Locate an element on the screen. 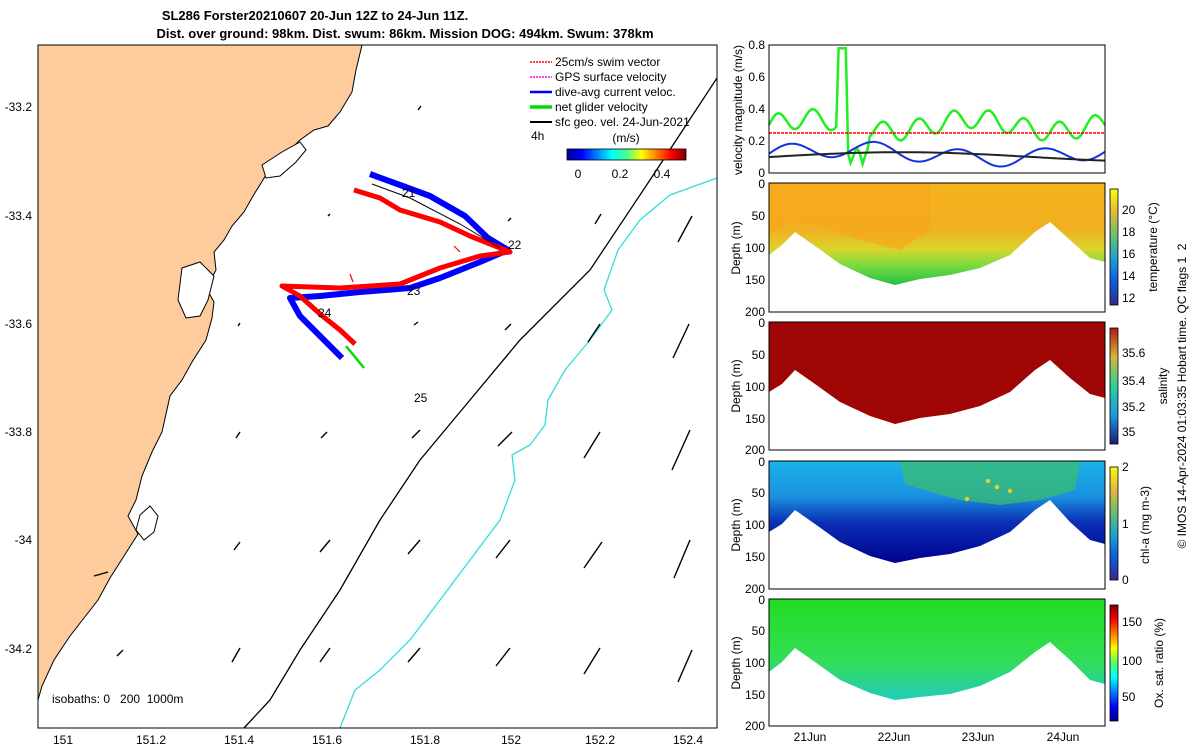  day-label-21: 21 is located at coordinates (409, 193).